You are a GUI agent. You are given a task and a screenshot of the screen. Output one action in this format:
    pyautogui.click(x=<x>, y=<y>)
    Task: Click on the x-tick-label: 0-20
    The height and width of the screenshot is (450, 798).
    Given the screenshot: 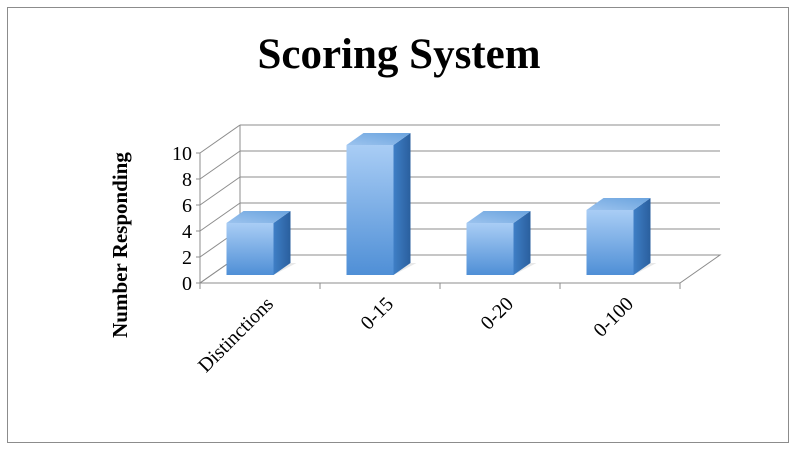 What is the action you would take?
    pyautogui.click(x=496, y=313)
    